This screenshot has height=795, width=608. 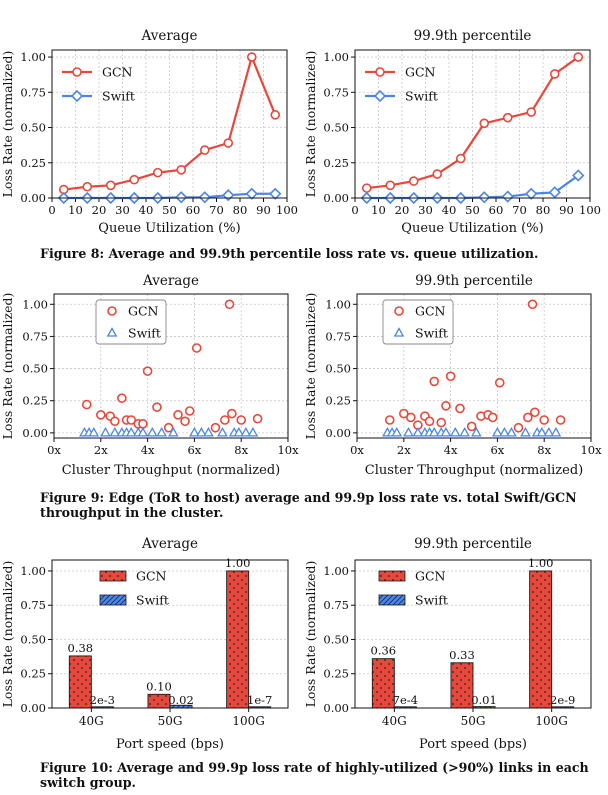 What do you see at coordinates (75, 210) in the screenshot?
I see `x-tick-label: 10` at bounding box center [75, 210].